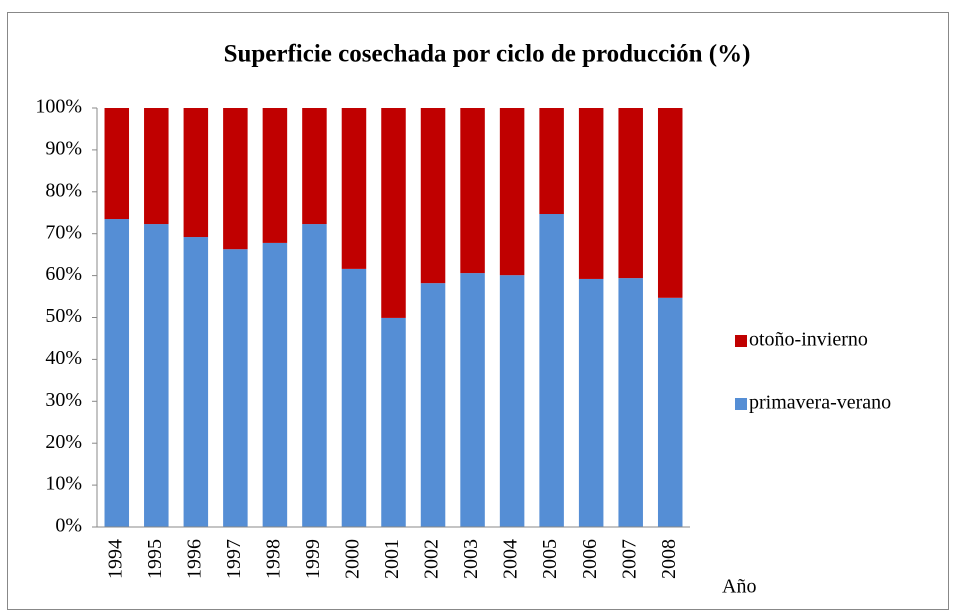 The image size is (956, 616). What do you see at coordinates (234, 559) in the screenshot?
I see `x-tick-label: 1997` at bounding box center [234, 559].